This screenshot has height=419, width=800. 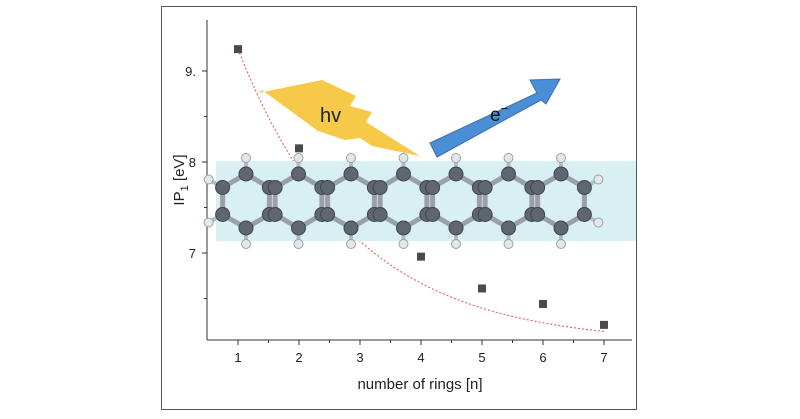 What do you see at coordinates (603, 357) in the screenshot?
I see `x-tick-label: 7` at bounding box center [603, 357].